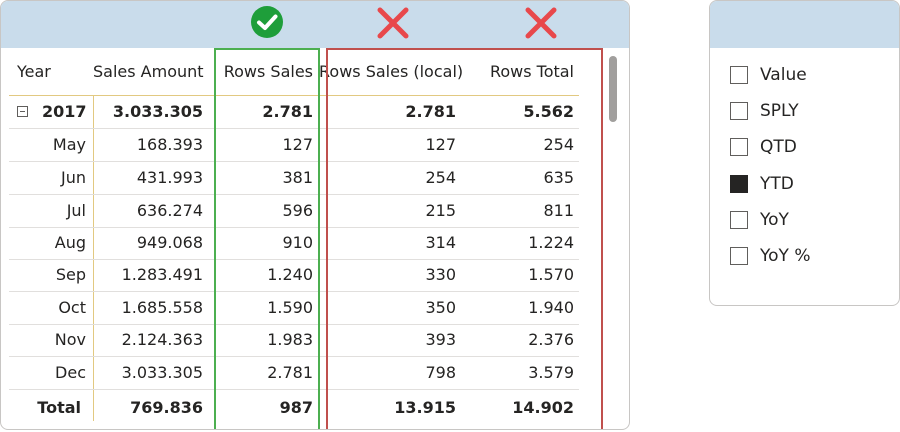  What do you see at coordinates (774, 220) in the screenshot?
I see `slicer-item-label: YoY` at bounding box center [774, 220].